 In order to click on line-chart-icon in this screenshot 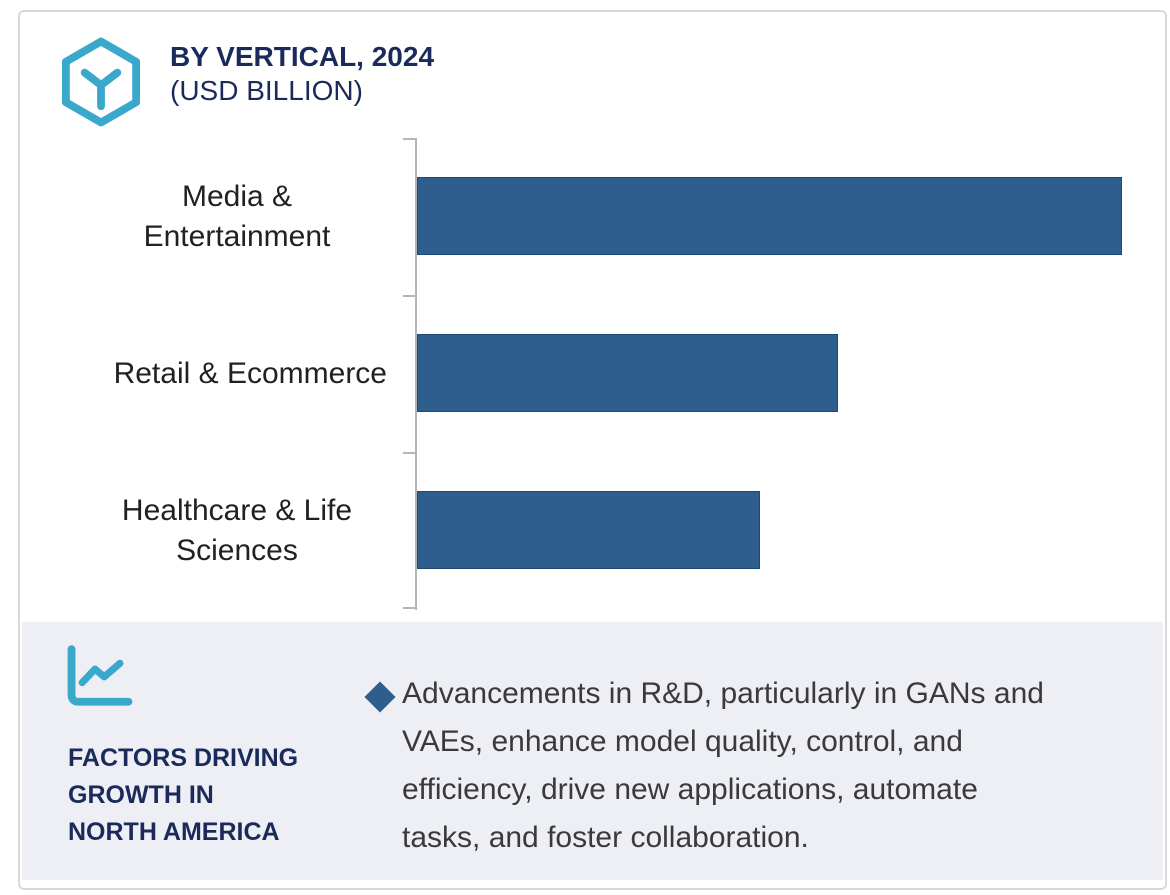, I will do `click(100, 675)`.